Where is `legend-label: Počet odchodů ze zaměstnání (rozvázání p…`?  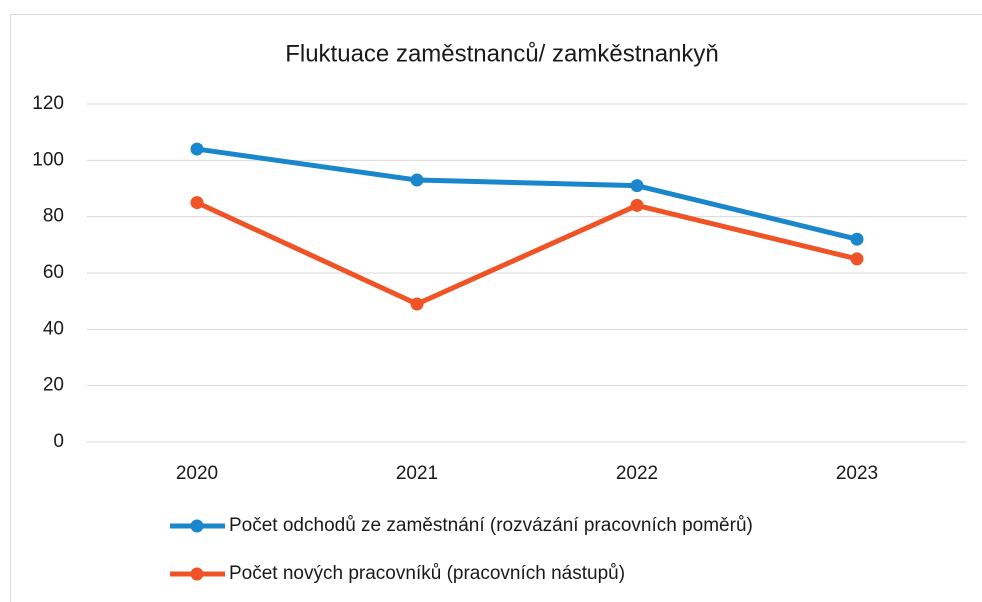 legend-label: Počet odchodů ze zaměstnání (rozvázání p… is located at coordinates (491, 525).